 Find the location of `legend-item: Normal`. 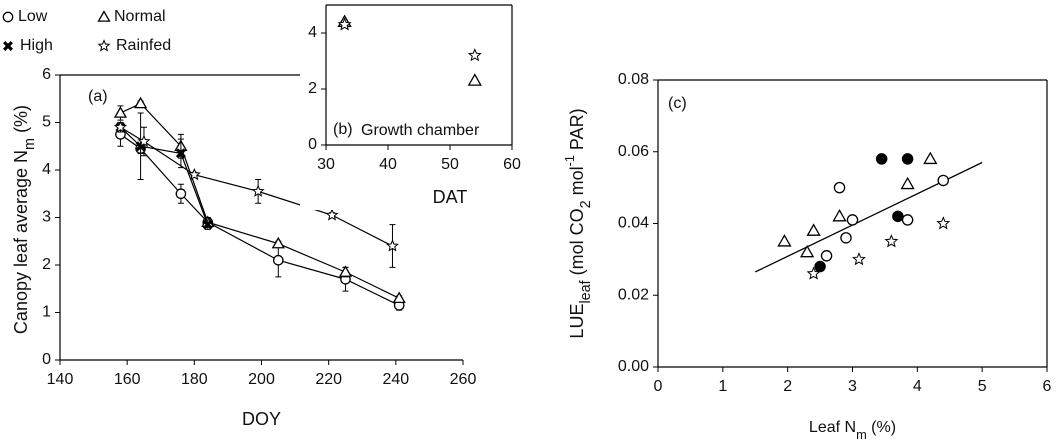

legend-item: Normal is located at coordinates (131, 16).